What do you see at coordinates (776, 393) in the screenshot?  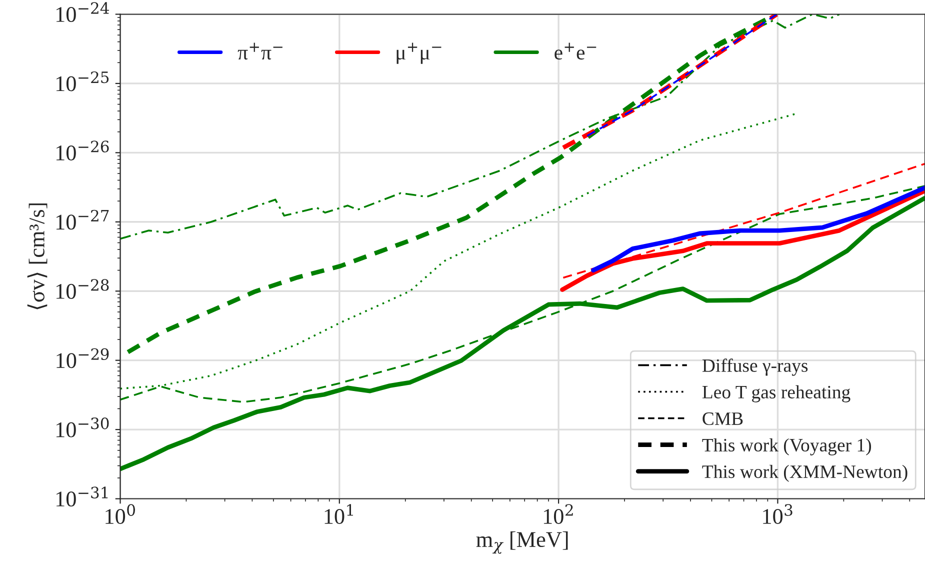 I see `annotation: Leo T gas reheating` at bounding box center [776, 393].